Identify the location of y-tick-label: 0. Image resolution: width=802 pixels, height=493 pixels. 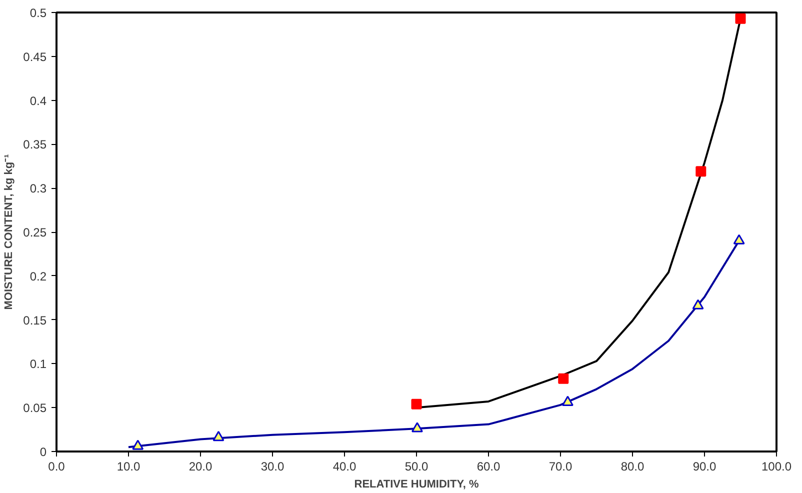
(43, 452).